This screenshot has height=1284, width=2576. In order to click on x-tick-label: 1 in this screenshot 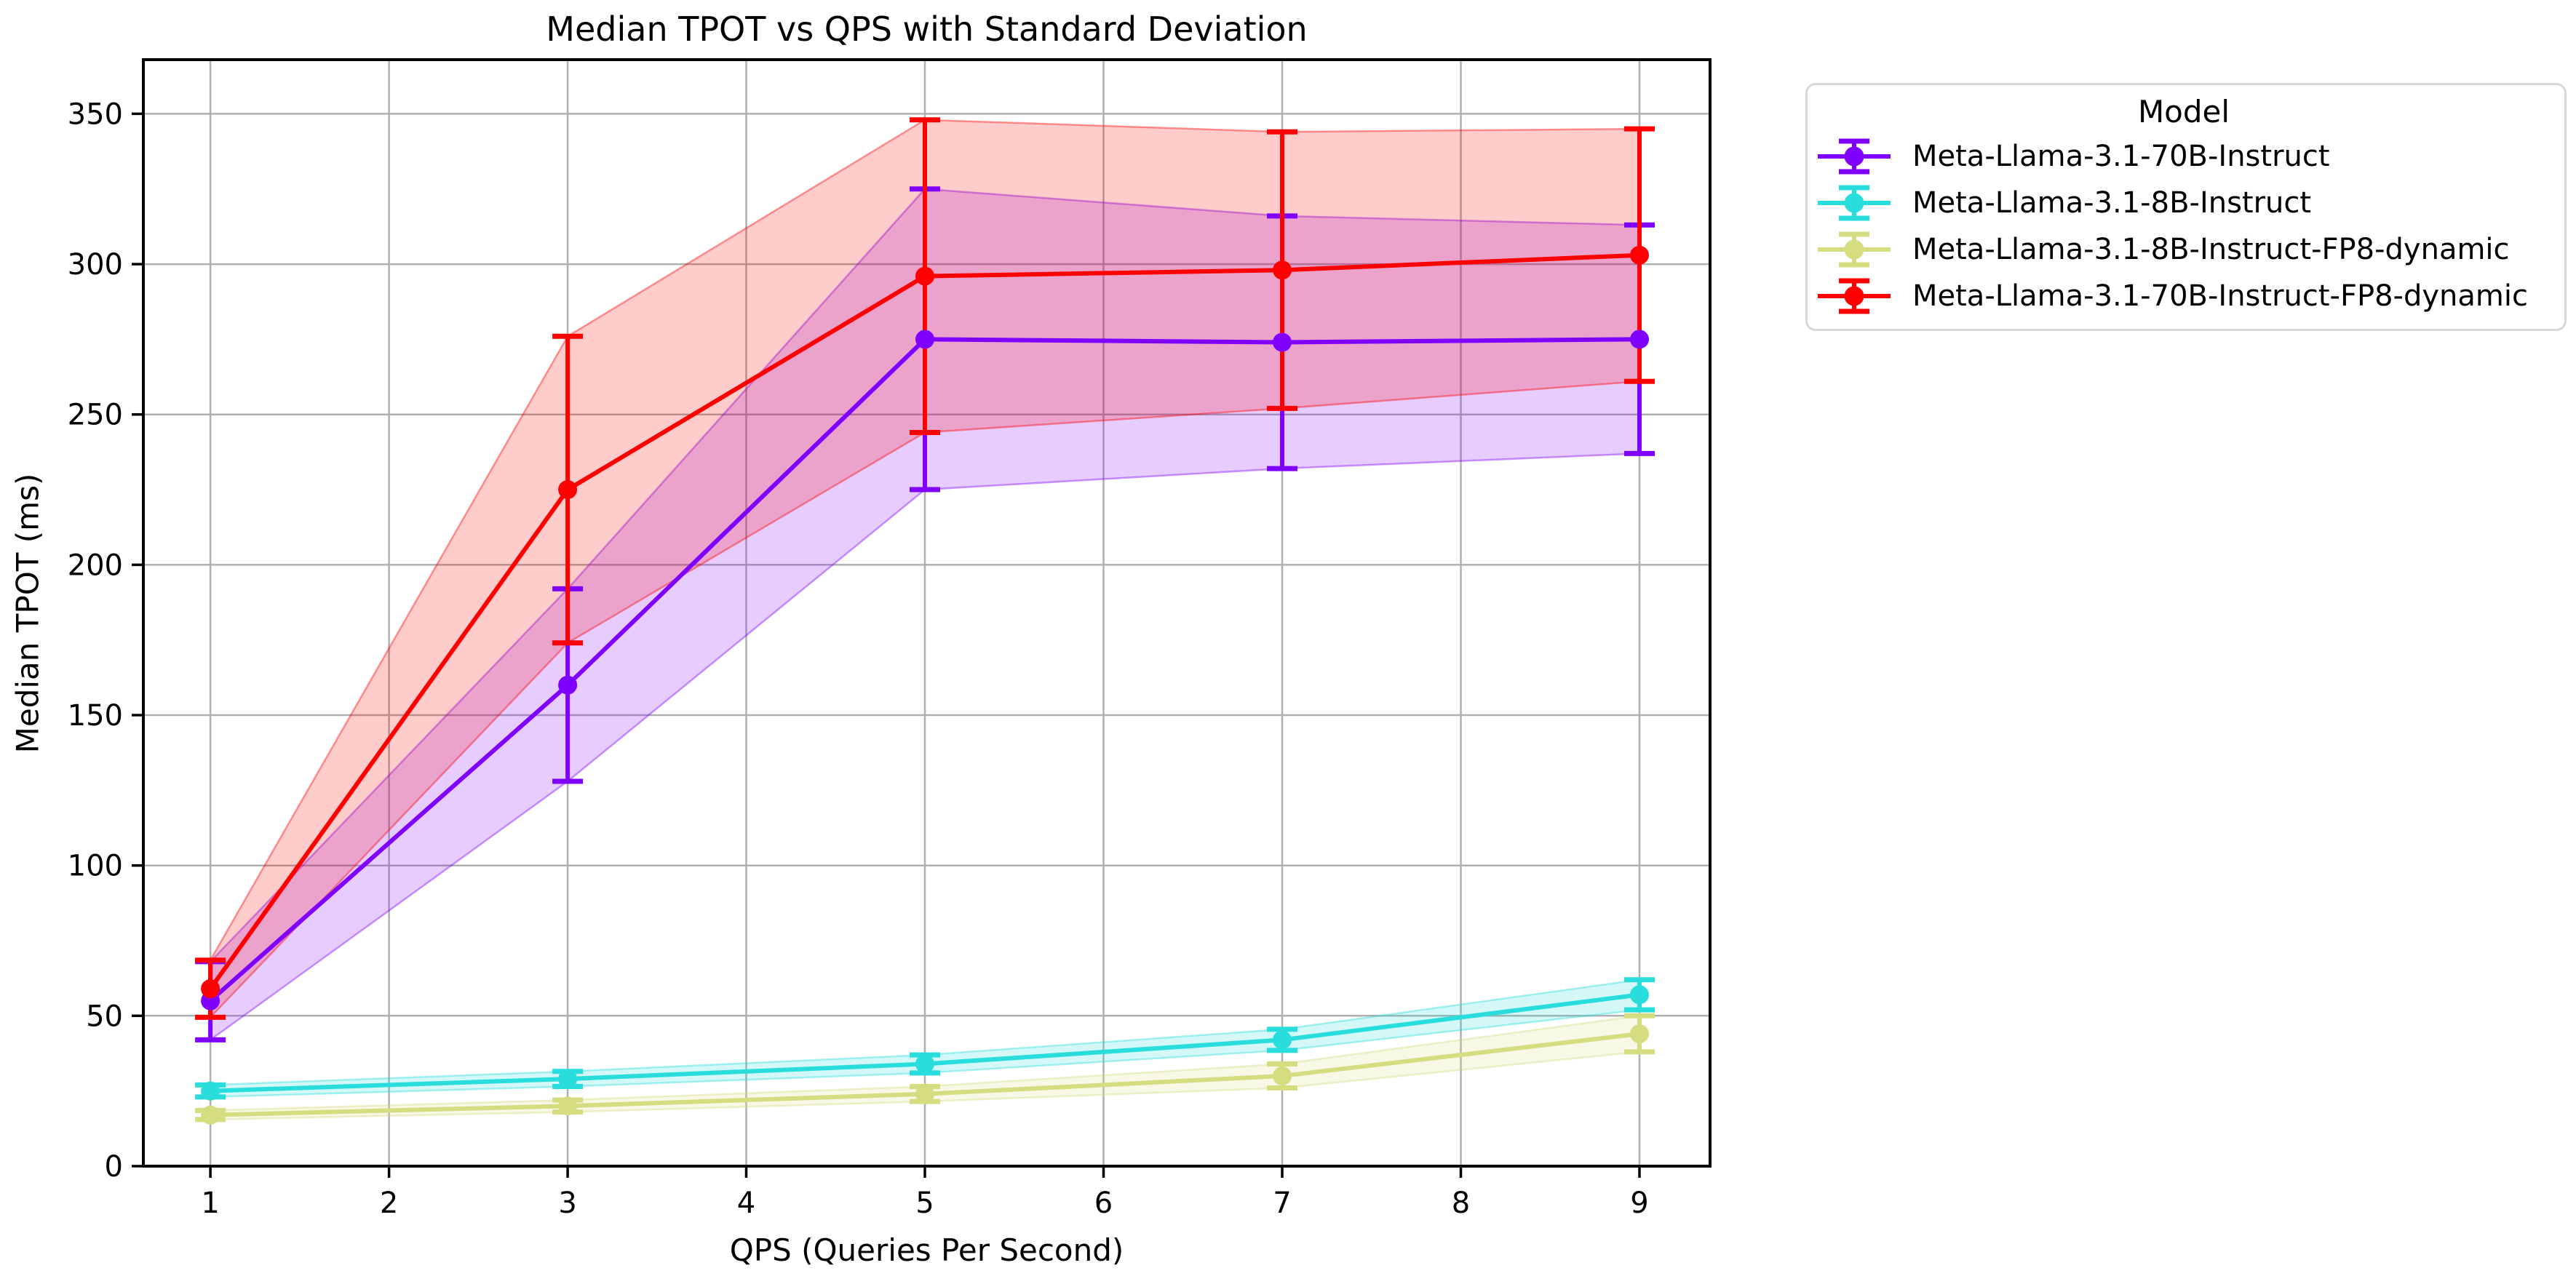, I will do `click(210, 1203)`.